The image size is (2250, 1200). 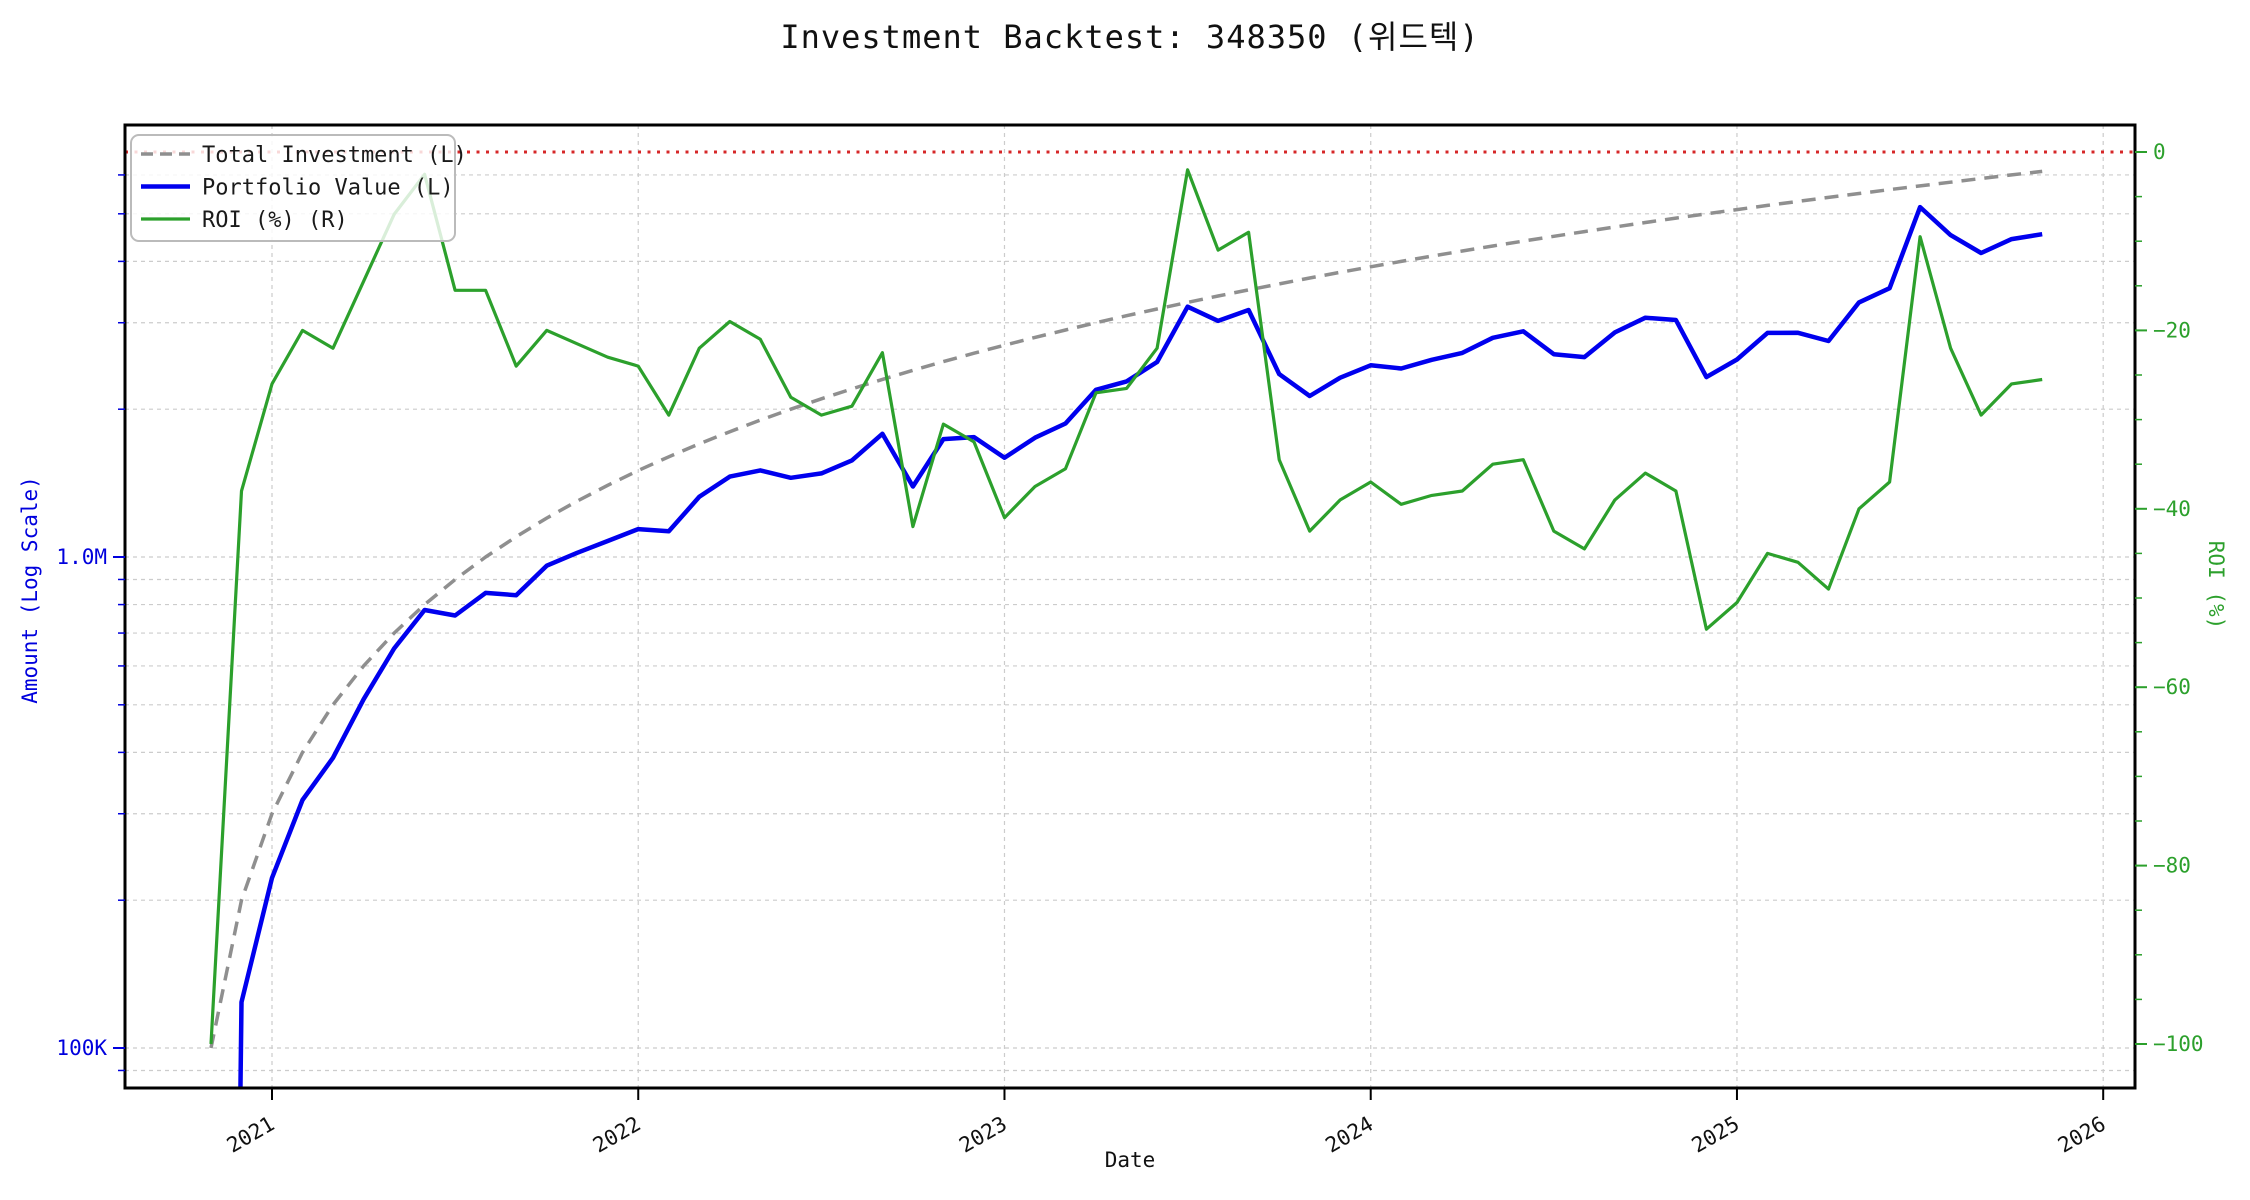 I want to click on chart-title: Investment Backtest: 348350 (위드텍), so click(x=1130, y=37).